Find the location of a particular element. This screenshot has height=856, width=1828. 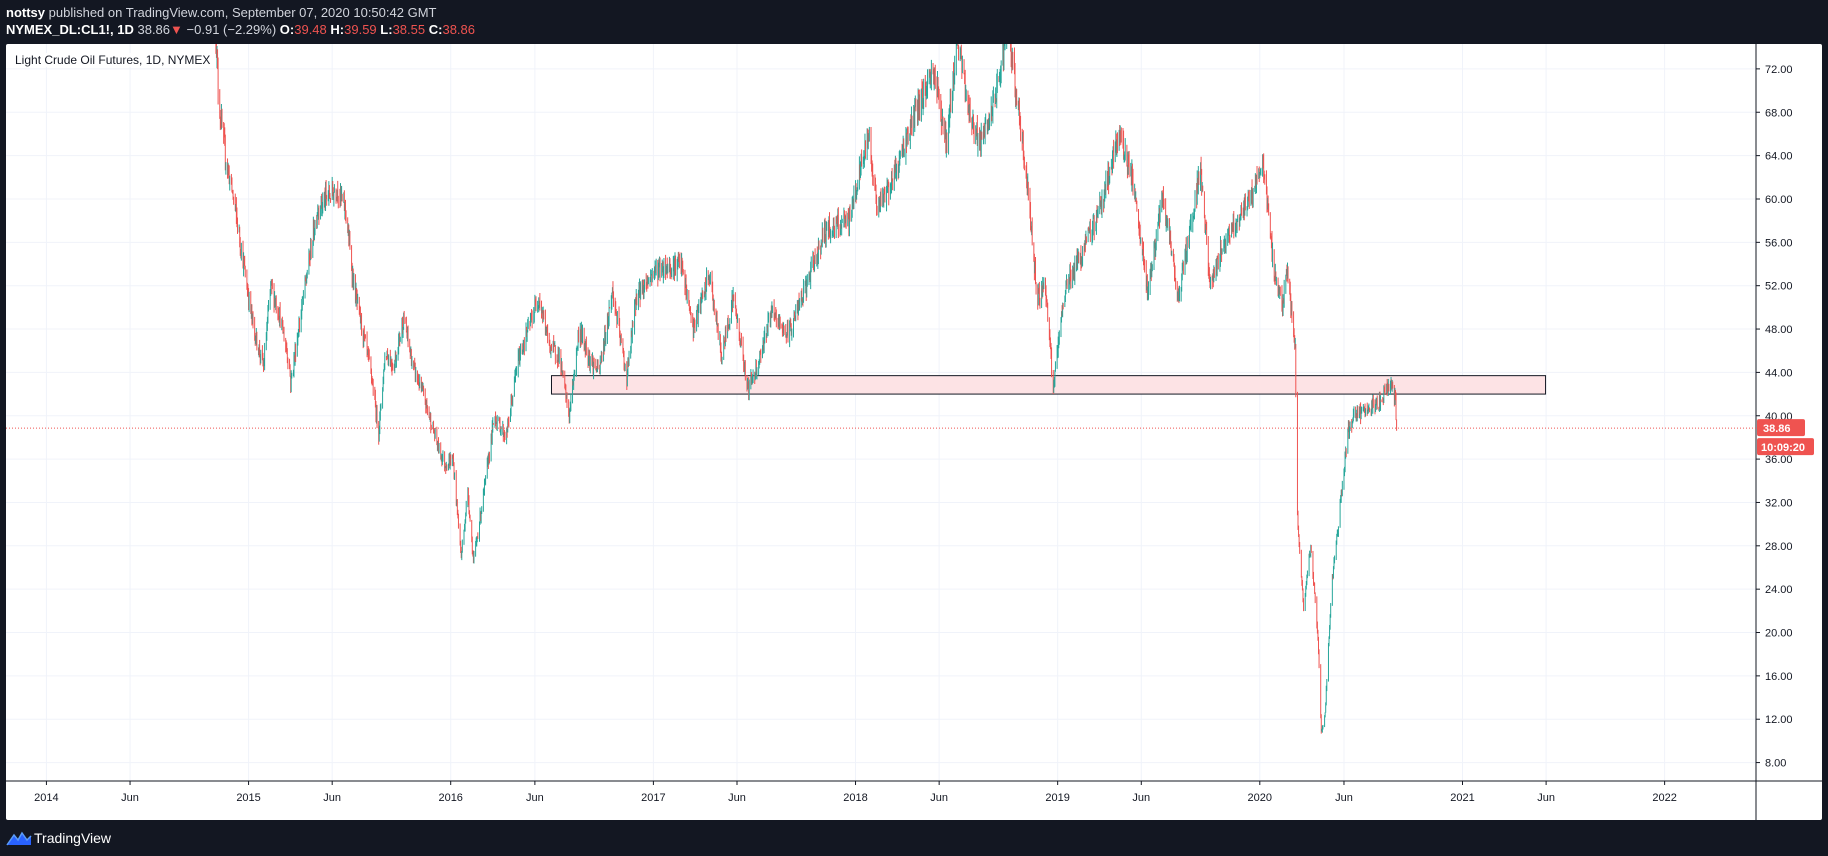

y-tick-label: 12.00 is located at coordinates (1779, 720).